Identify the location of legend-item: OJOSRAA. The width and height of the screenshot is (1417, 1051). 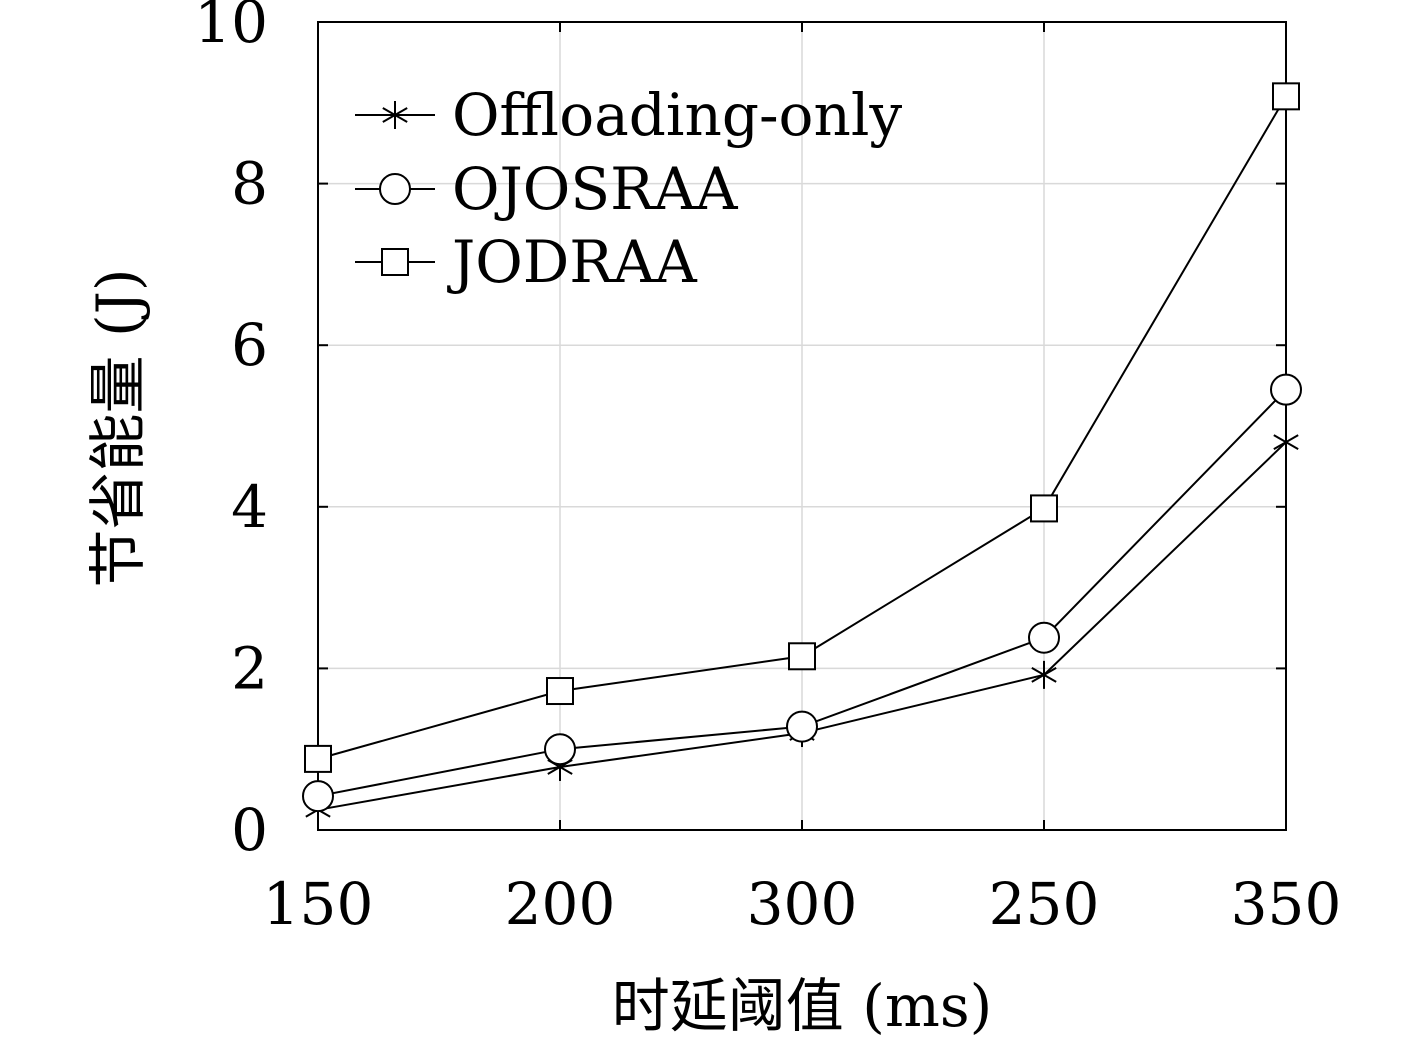
(547, 189).